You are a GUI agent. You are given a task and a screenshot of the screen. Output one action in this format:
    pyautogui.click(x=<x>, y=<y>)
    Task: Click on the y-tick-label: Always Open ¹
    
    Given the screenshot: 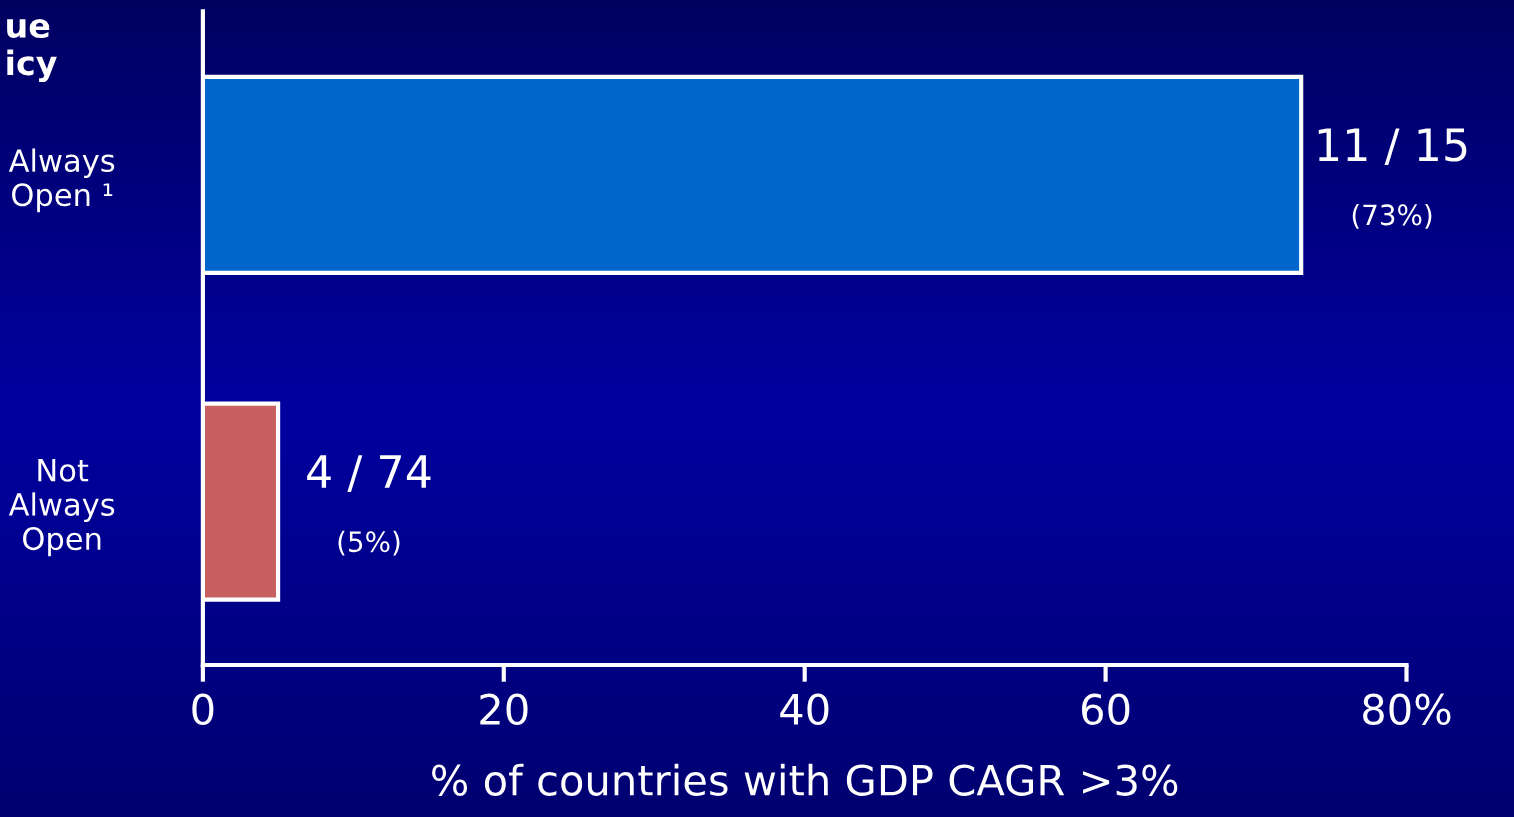 What is the action you would take?
    pyautogui.click(x=61, y=180)
    